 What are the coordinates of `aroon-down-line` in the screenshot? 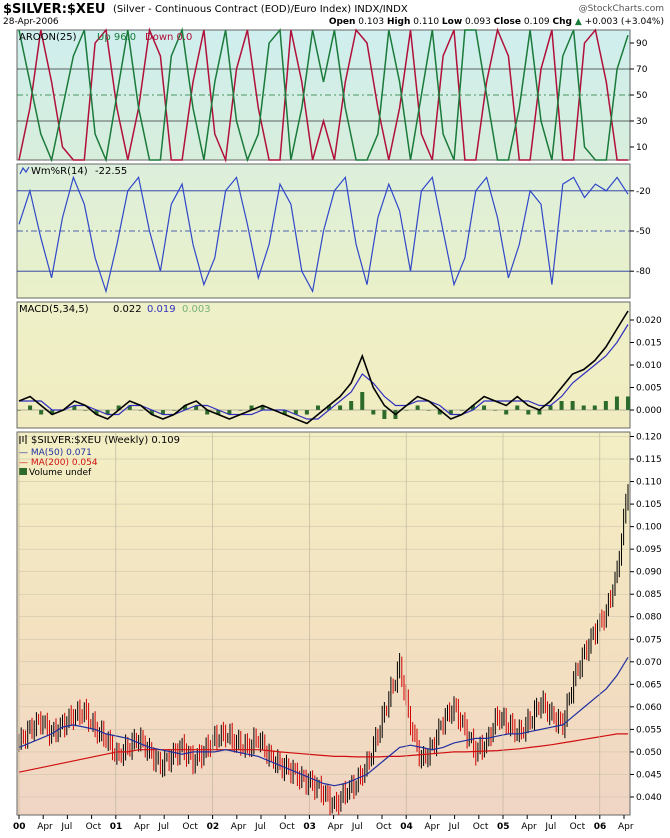 It's located at (323, 95).